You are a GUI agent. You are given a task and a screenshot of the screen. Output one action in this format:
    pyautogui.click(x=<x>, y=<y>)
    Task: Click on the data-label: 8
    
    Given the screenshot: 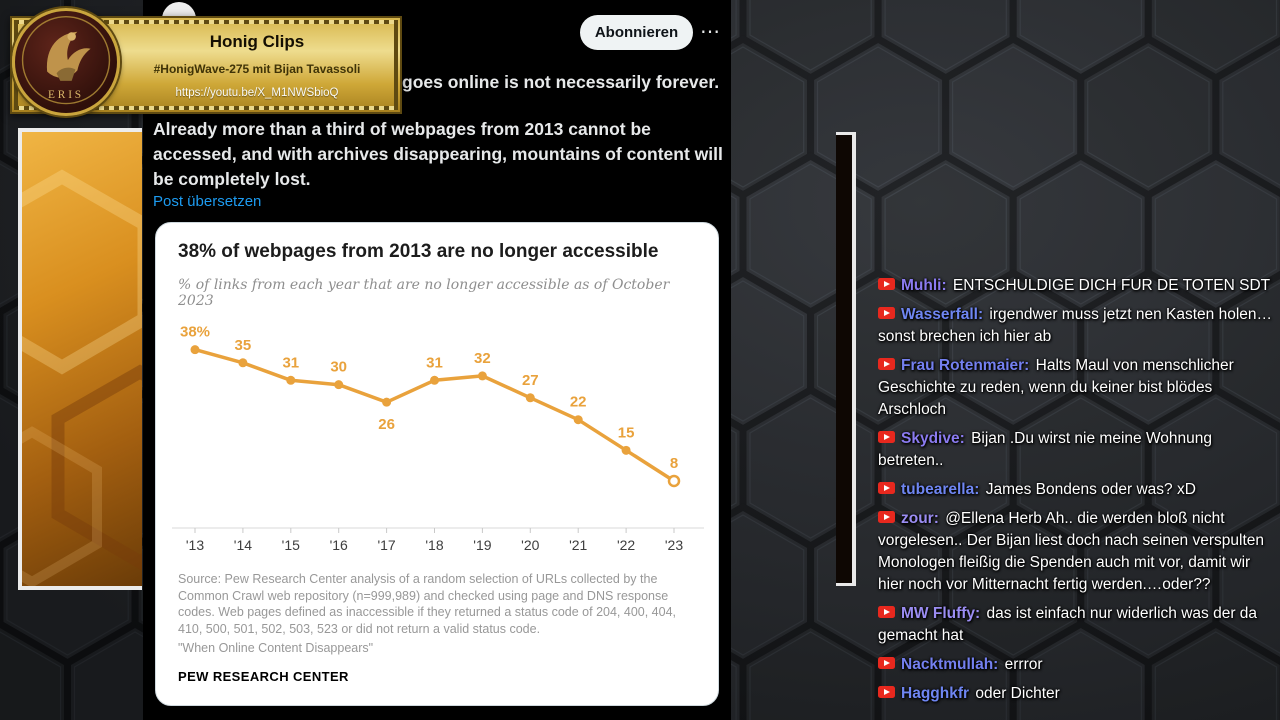 What is the action you would take?
    pyautogui.click(x=674, y=463)
    